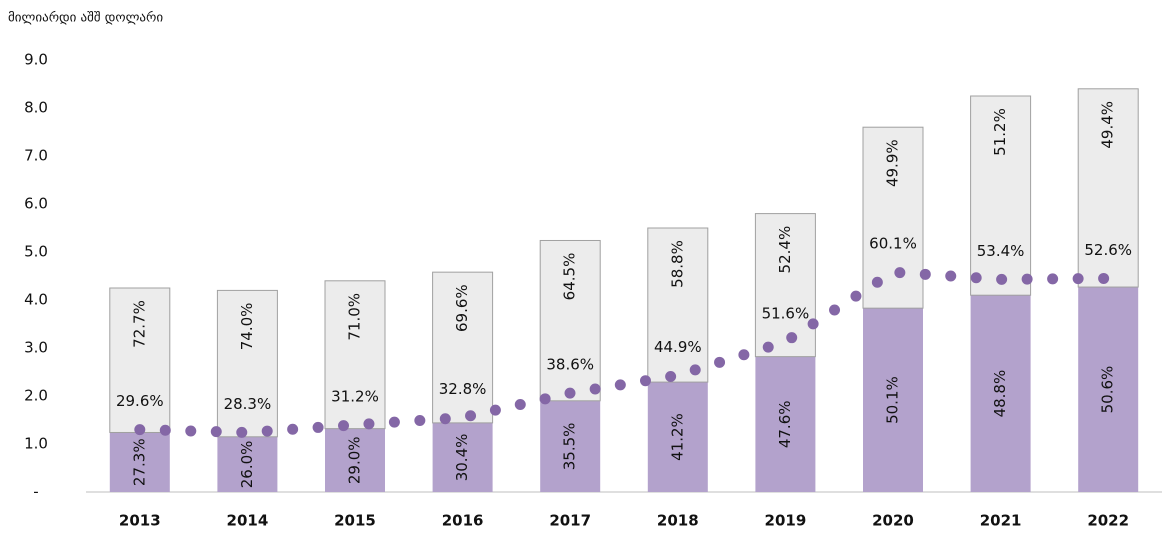 The image size is (1176, 535). Describe the element at coordinates (463, 389) in the screenshot. I see `line-label: 32.8%` at that location.